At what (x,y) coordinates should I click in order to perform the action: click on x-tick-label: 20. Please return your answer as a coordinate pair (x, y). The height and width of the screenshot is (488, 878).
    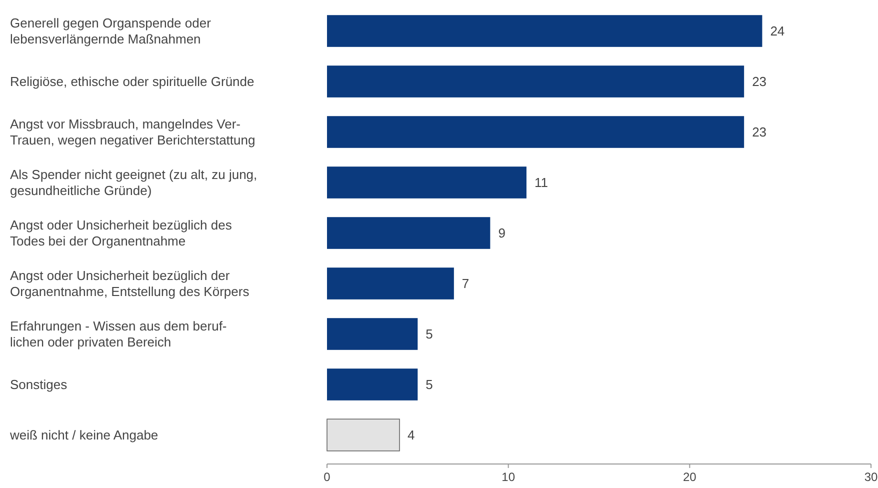
    Looking at the image, I should click on (689, 477).